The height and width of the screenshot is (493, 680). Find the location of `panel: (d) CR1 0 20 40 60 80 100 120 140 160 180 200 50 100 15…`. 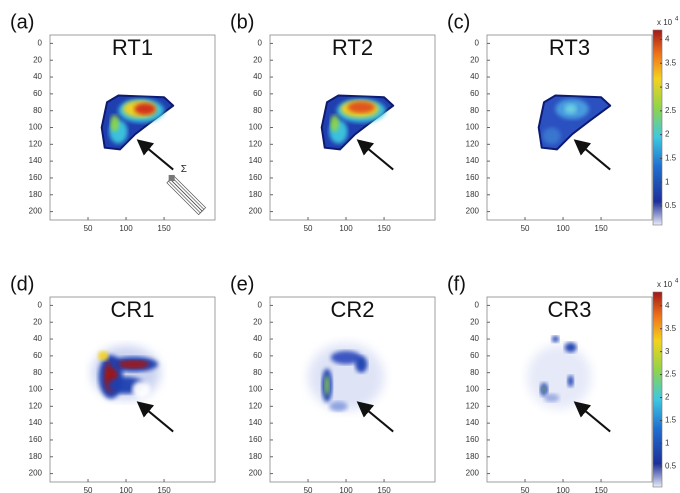

panel: (d) CR1 0 20 40 60 80 100 120 140 160 180 200 50 100 15… is located at coordinates (113, 383).